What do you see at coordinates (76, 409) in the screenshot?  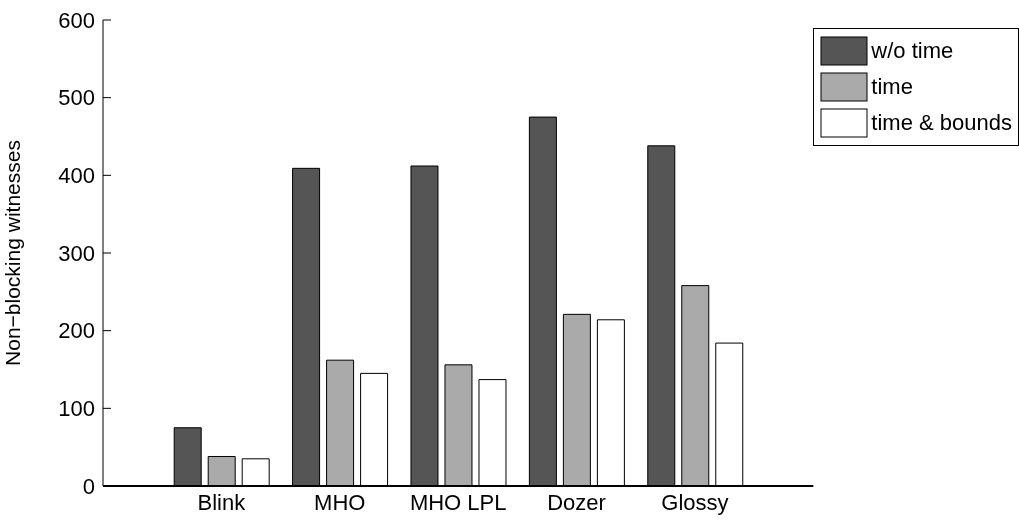 I see `y-tick-label: 100` at bounding box center [76, 409].